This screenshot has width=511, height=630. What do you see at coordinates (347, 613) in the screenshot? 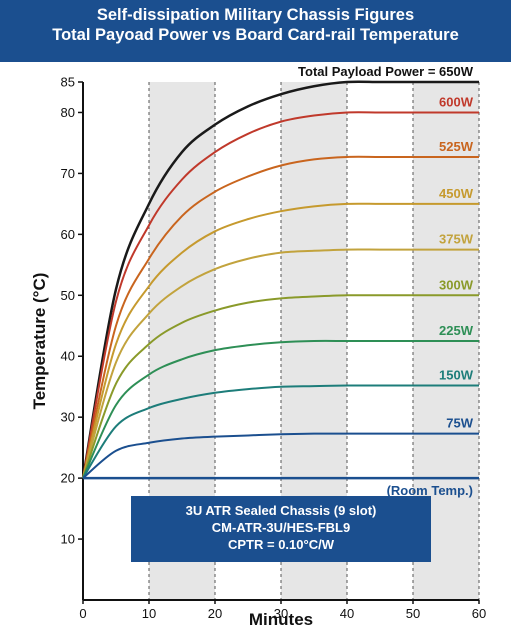
I see `x-tick-label-40: 40` at bounding box center [347, 613].